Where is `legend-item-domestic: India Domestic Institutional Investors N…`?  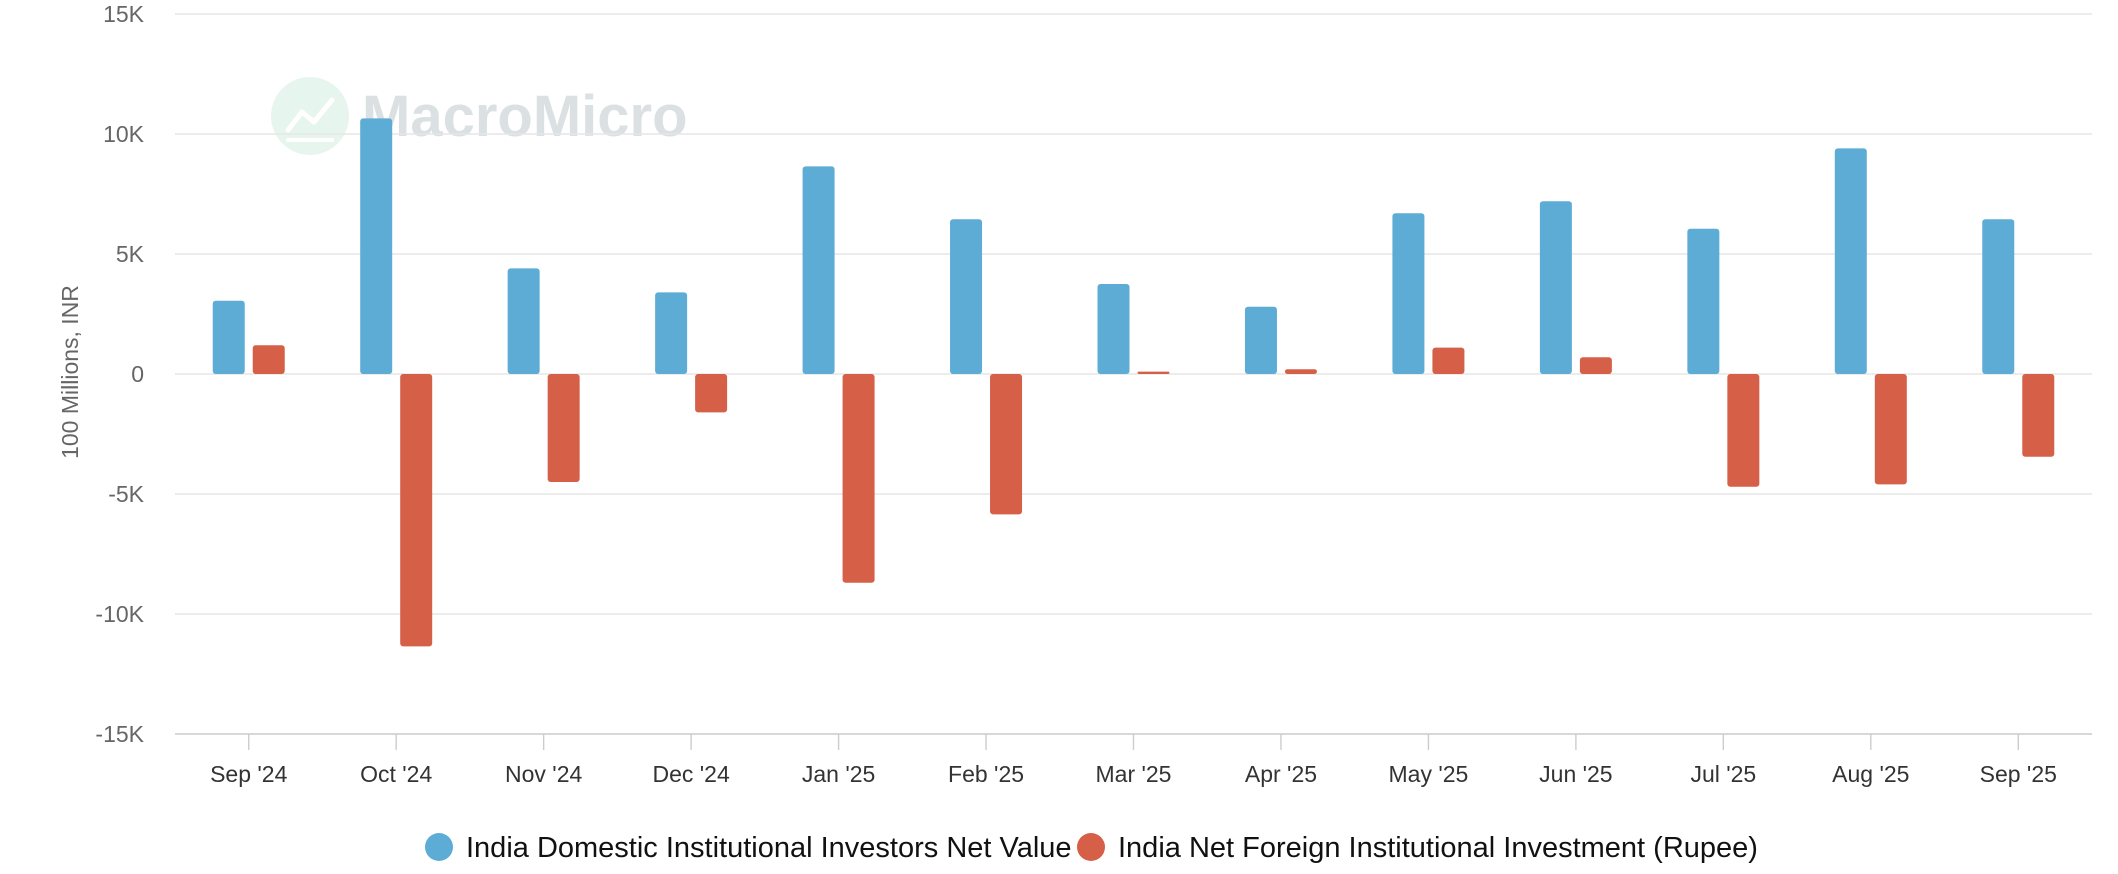 legend-item-domestic: India Domestic Institutional Investors N… is located at coordinates (748, 848).